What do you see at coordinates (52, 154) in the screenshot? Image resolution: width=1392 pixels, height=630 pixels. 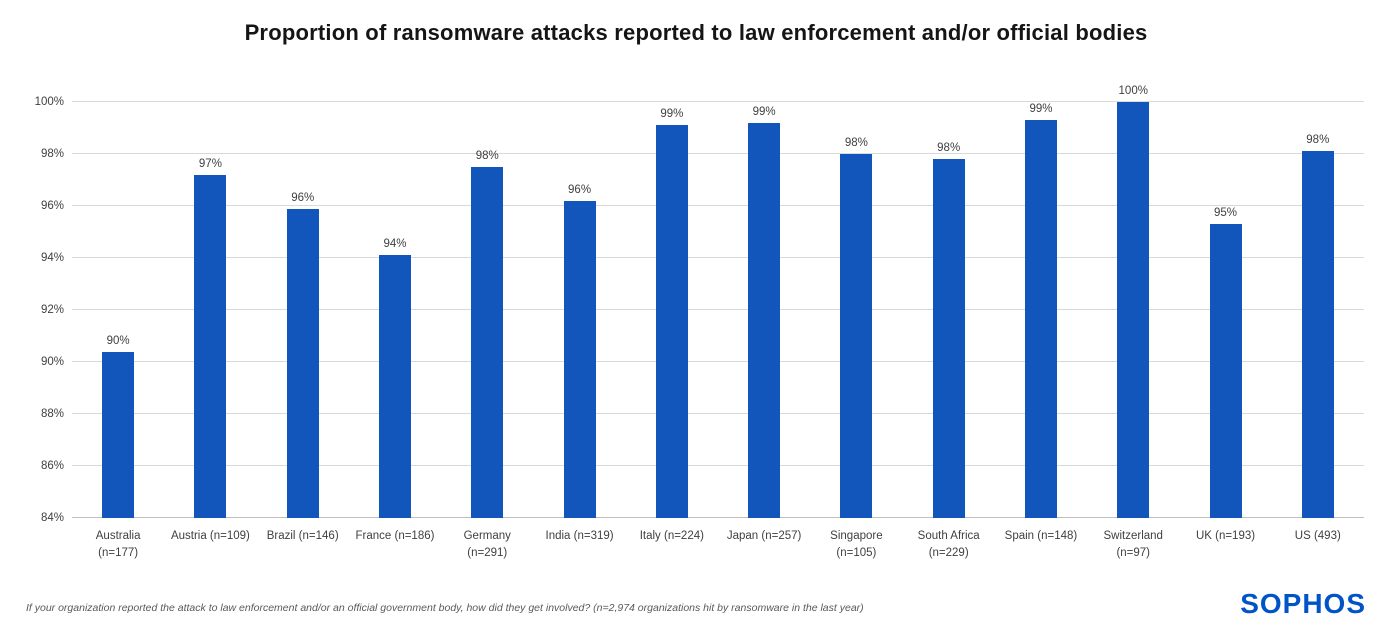 I see `y-axis-tick-label: 98%` at bounding box center [52, 154].